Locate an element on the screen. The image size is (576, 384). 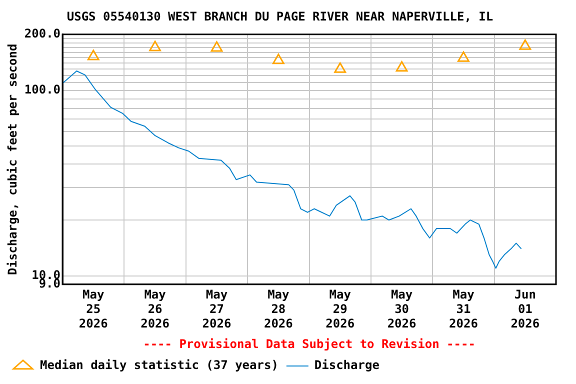
x-tick-label: May 27 2026 is located at coordinates (217, 309).